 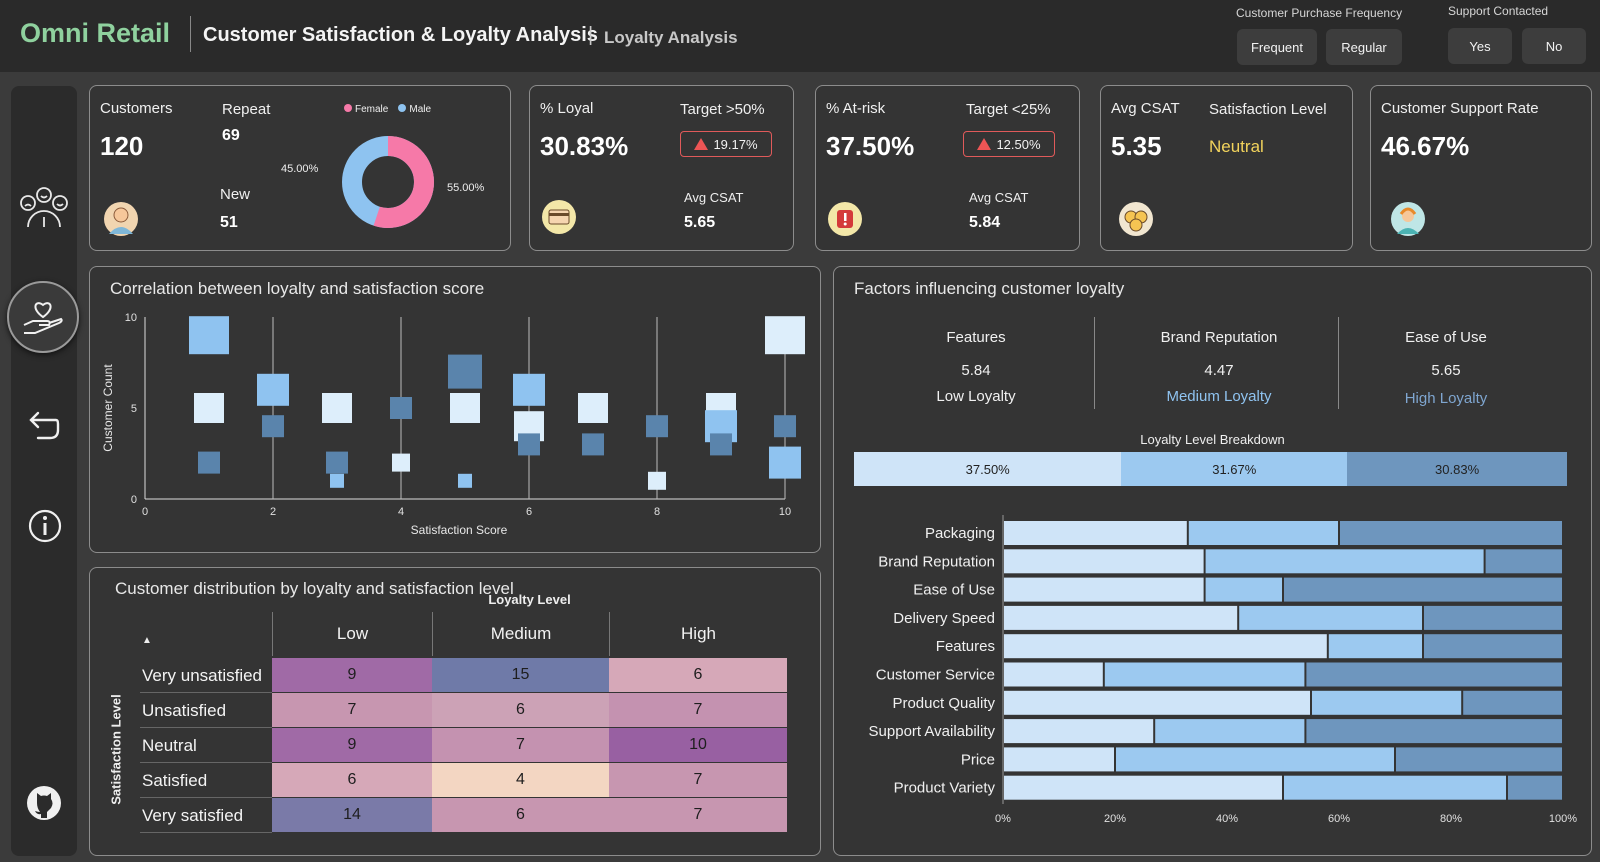 I want to click on loyal-target-label: Target >50%, so click(x=722, y=109).